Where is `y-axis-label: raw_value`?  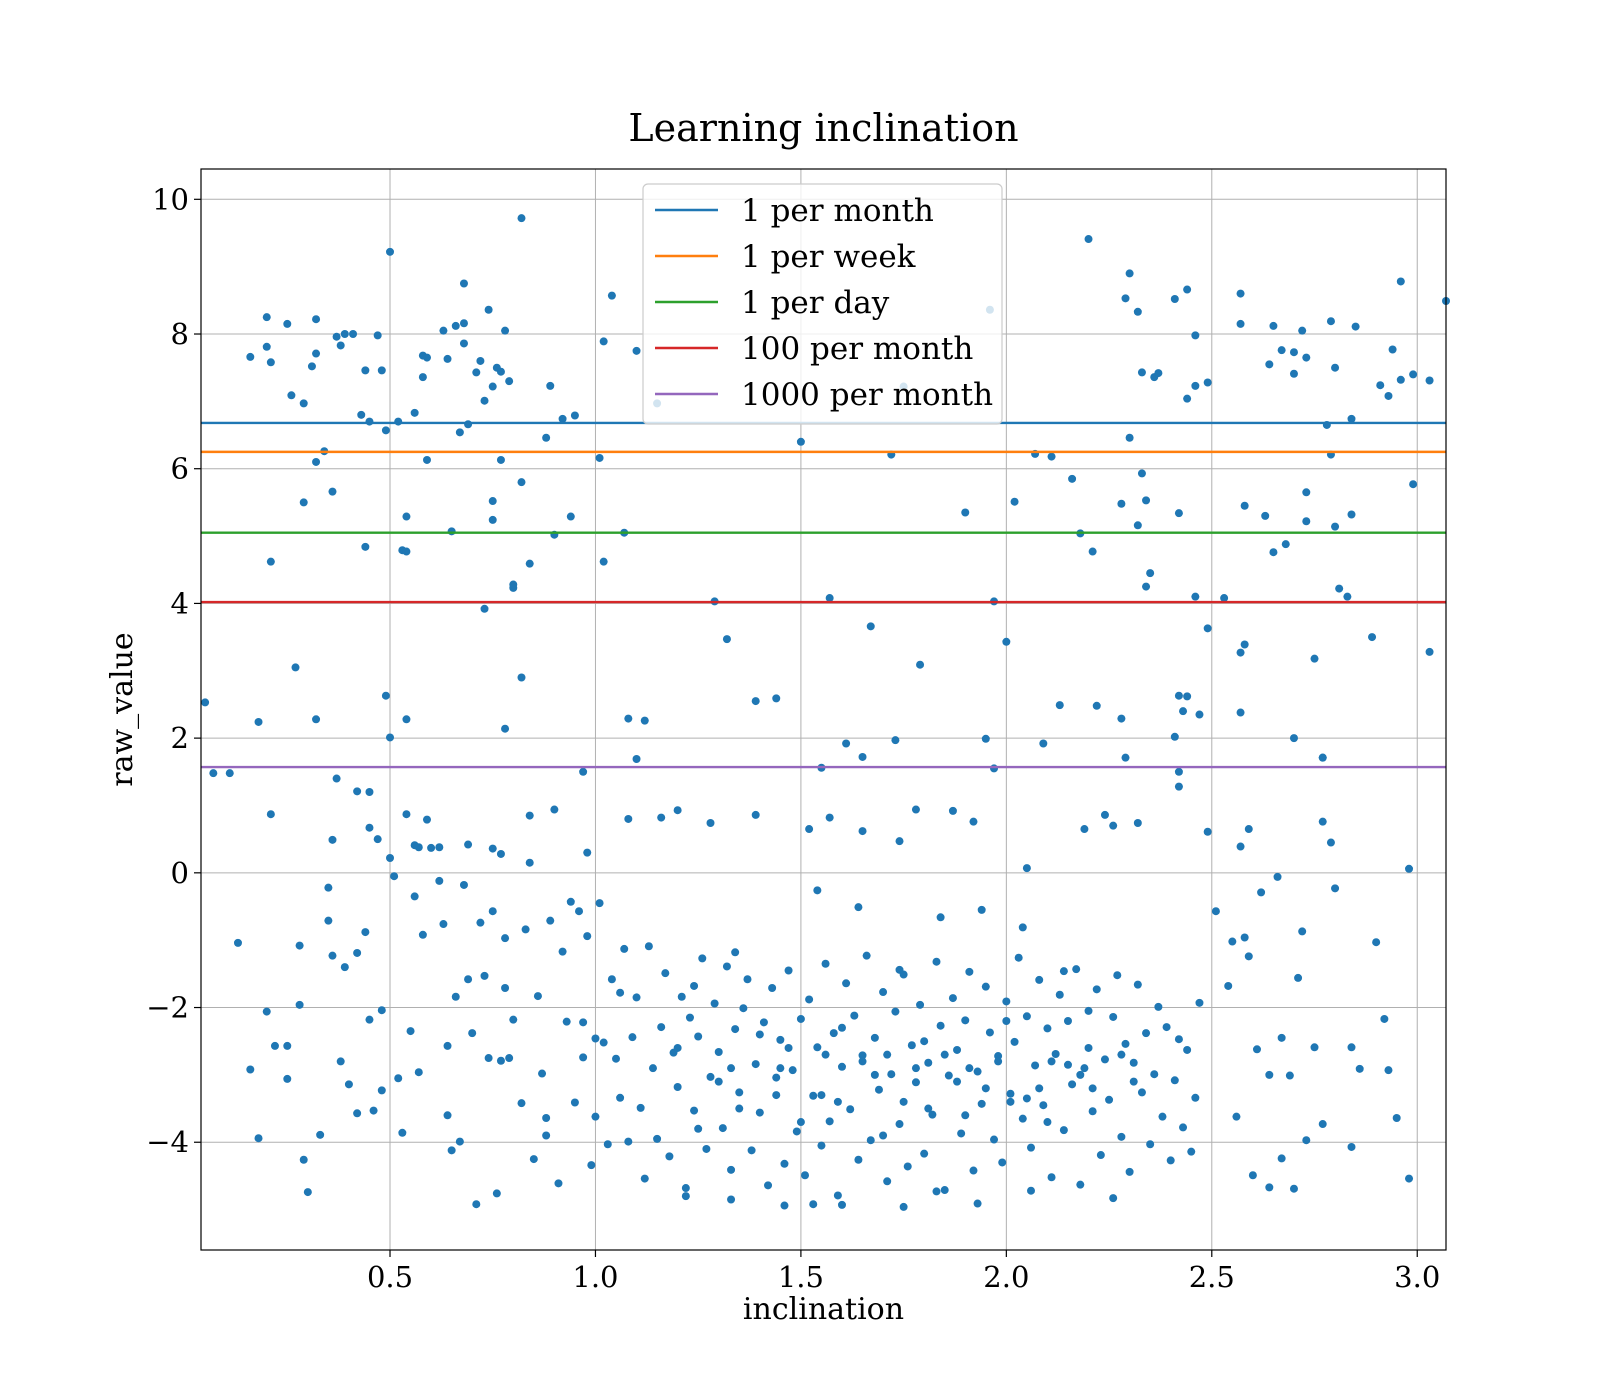
y-axis-label: raw_value is located at coordinates (122, 709).